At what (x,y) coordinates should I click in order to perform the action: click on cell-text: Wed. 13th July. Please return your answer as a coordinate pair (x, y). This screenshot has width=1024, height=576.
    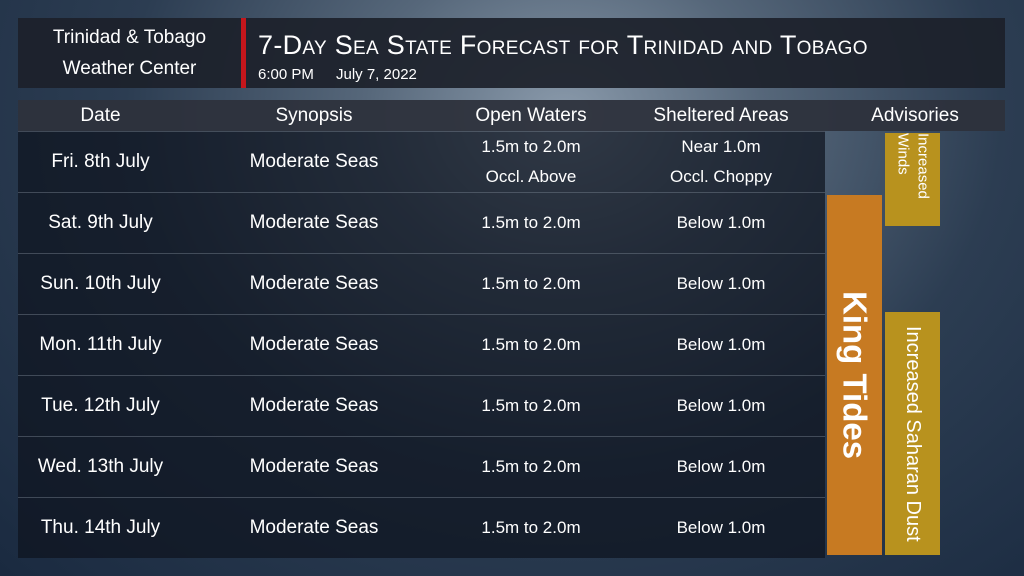
    Looking at the image, I should click on (100, 466).